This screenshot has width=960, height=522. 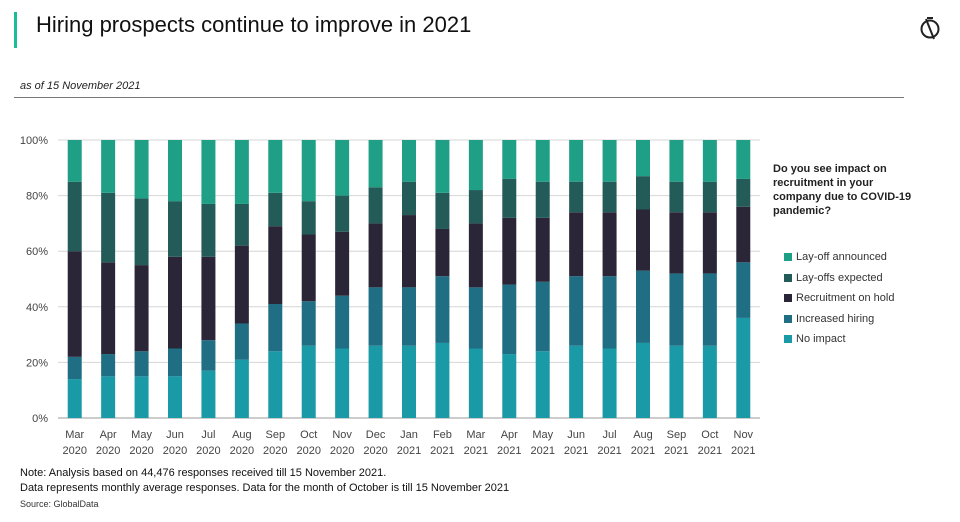 What do you see at coordinates (175, 435) in the screenshot?
I see `x-tick-label-month: Jun` at bounding box center [175, 435].